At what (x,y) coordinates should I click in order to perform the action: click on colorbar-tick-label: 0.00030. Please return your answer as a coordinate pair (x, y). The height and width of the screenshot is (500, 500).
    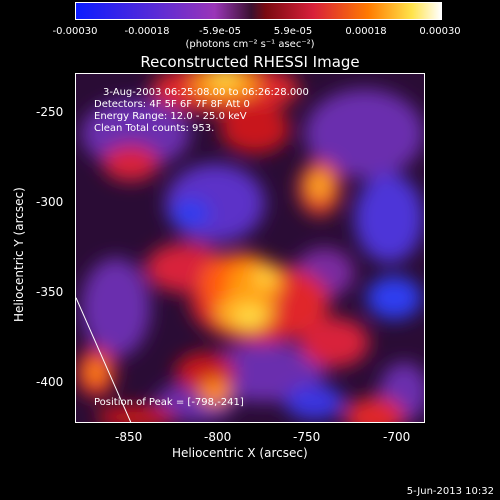
    Looking at the image, I should click on (440, 31).